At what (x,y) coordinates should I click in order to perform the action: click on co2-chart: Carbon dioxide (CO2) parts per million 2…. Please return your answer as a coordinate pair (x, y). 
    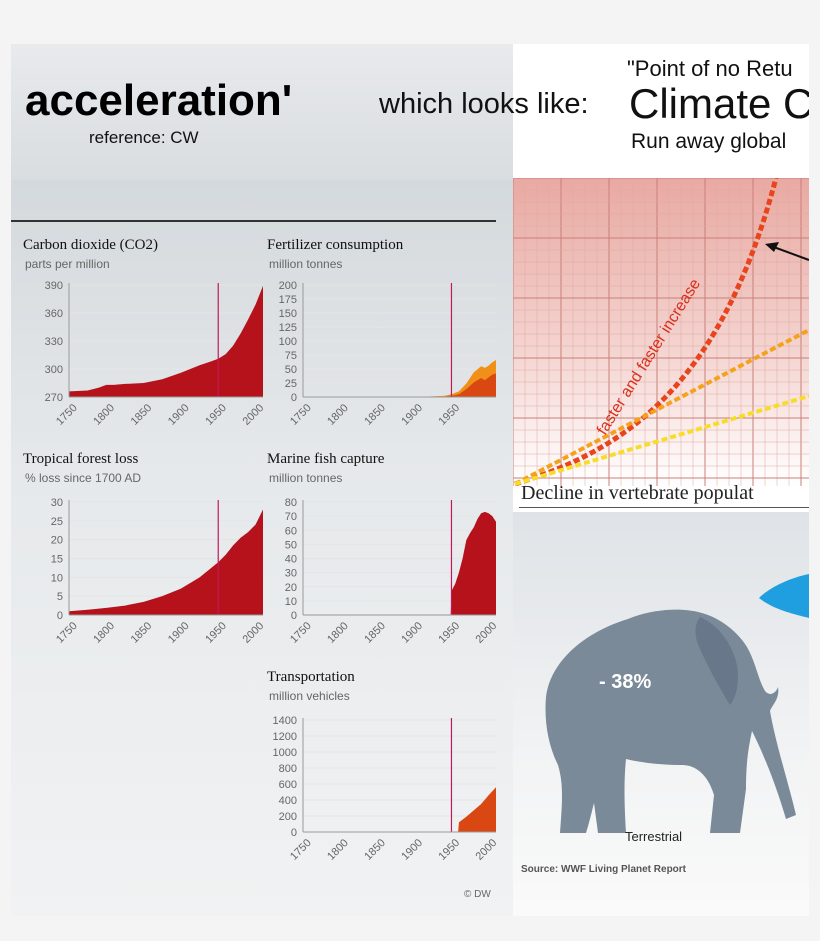
    Looking at the image, I should click on (145, 337).